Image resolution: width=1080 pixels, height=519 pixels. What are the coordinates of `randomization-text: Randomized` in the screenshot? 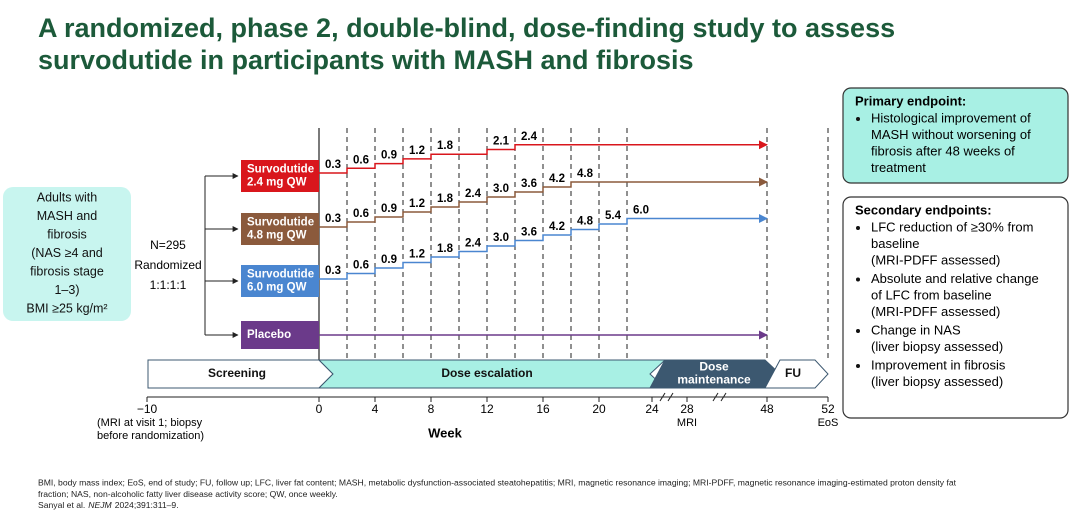 It's located at (167, 265).